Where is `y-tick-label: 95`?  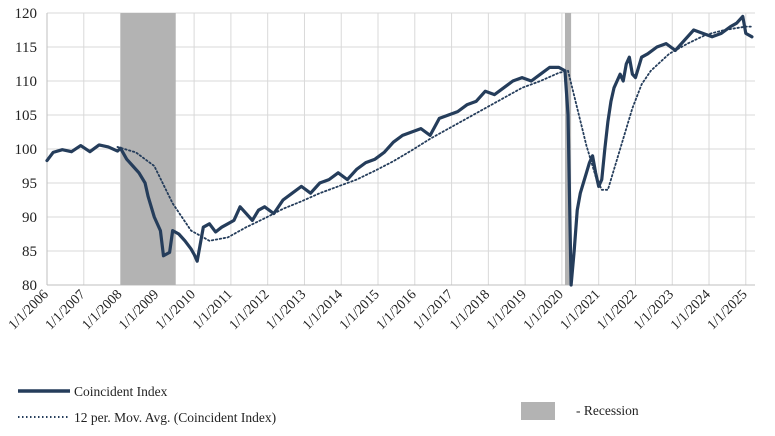 y-tick-label: 95 is located at coordinates (29, 184).